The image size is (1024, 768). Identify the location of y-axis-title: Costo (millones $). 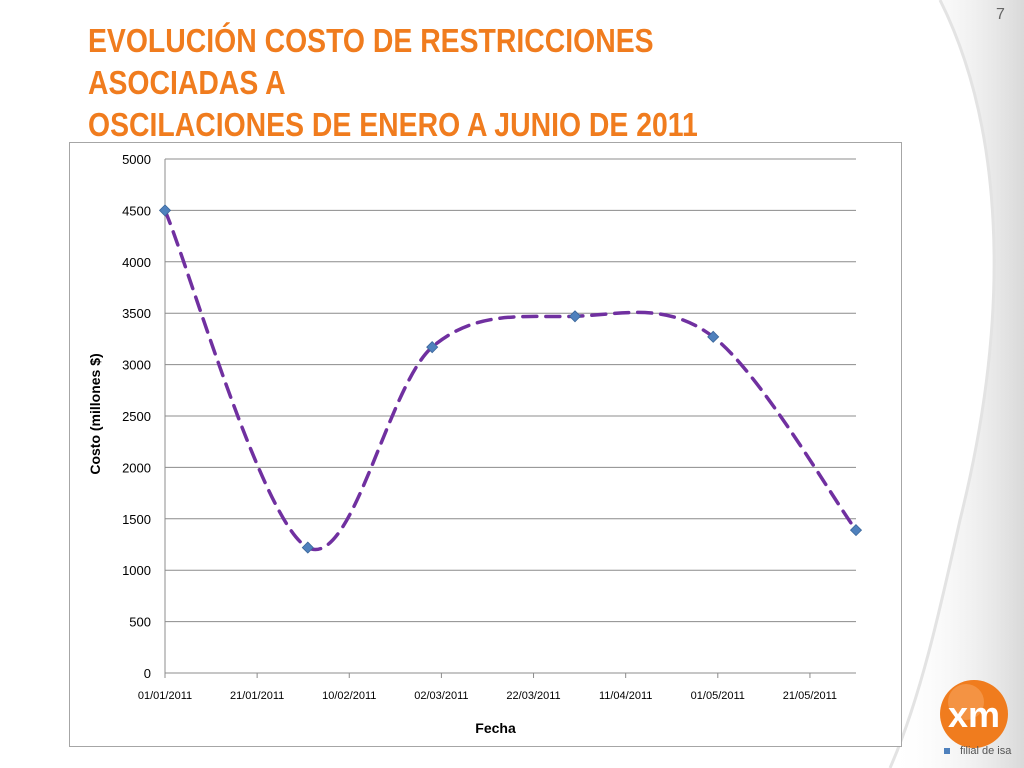
(95, 413).